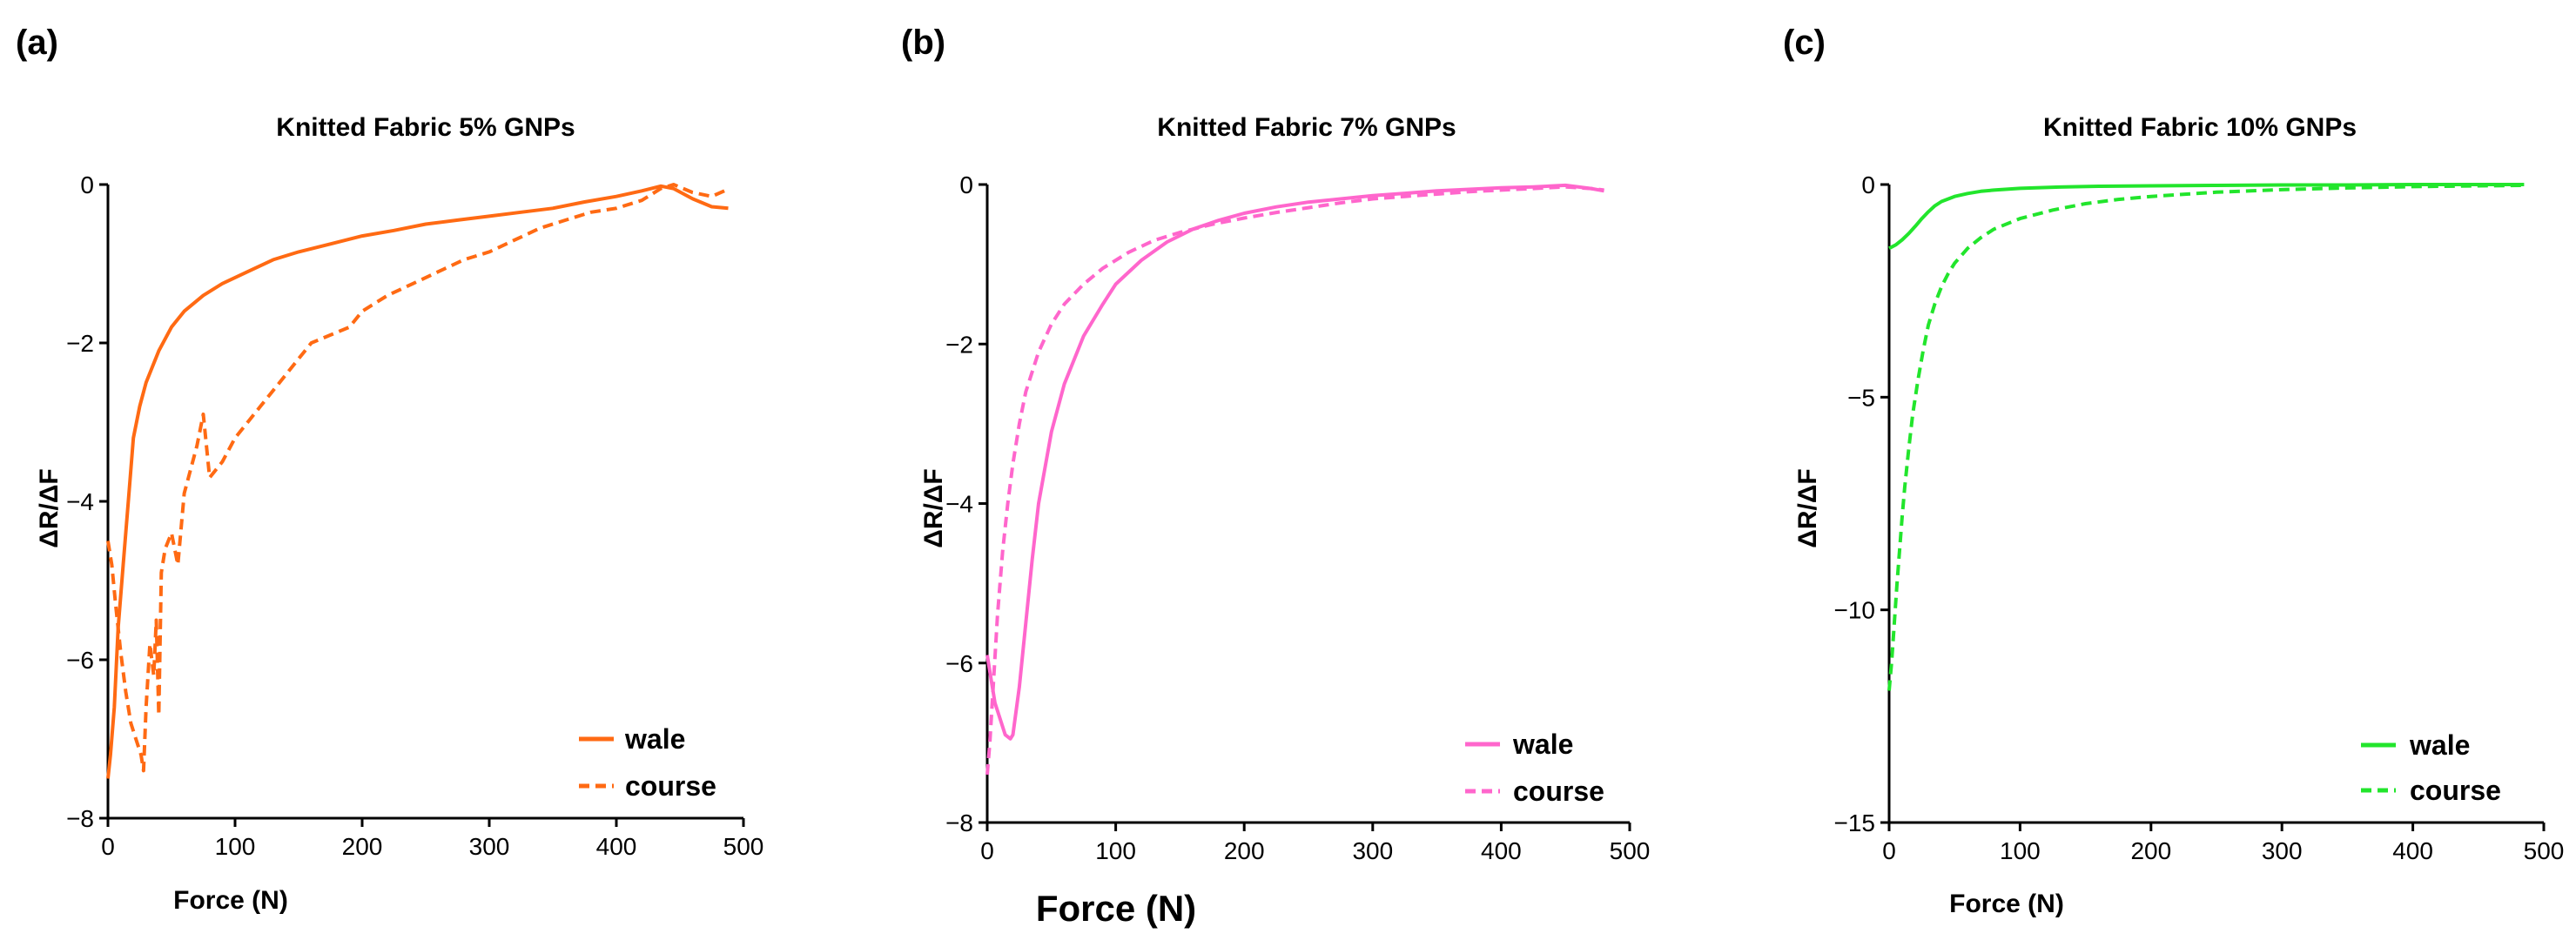 The image size is (2576, 947). Describe the element at coordinates (1294, 462) in the screenshot. I see `panel-b-series-wale` at that location.